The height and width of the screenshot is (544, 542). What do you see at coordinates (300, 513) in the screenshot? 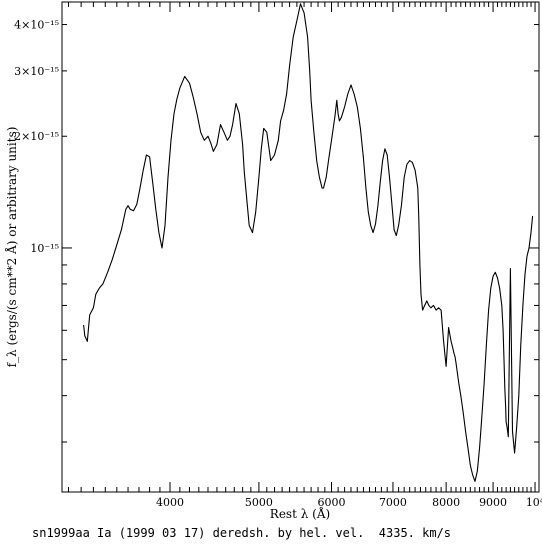
I see `x-axis-title: Rest λ (Å)` at bounding box center [300, 513].